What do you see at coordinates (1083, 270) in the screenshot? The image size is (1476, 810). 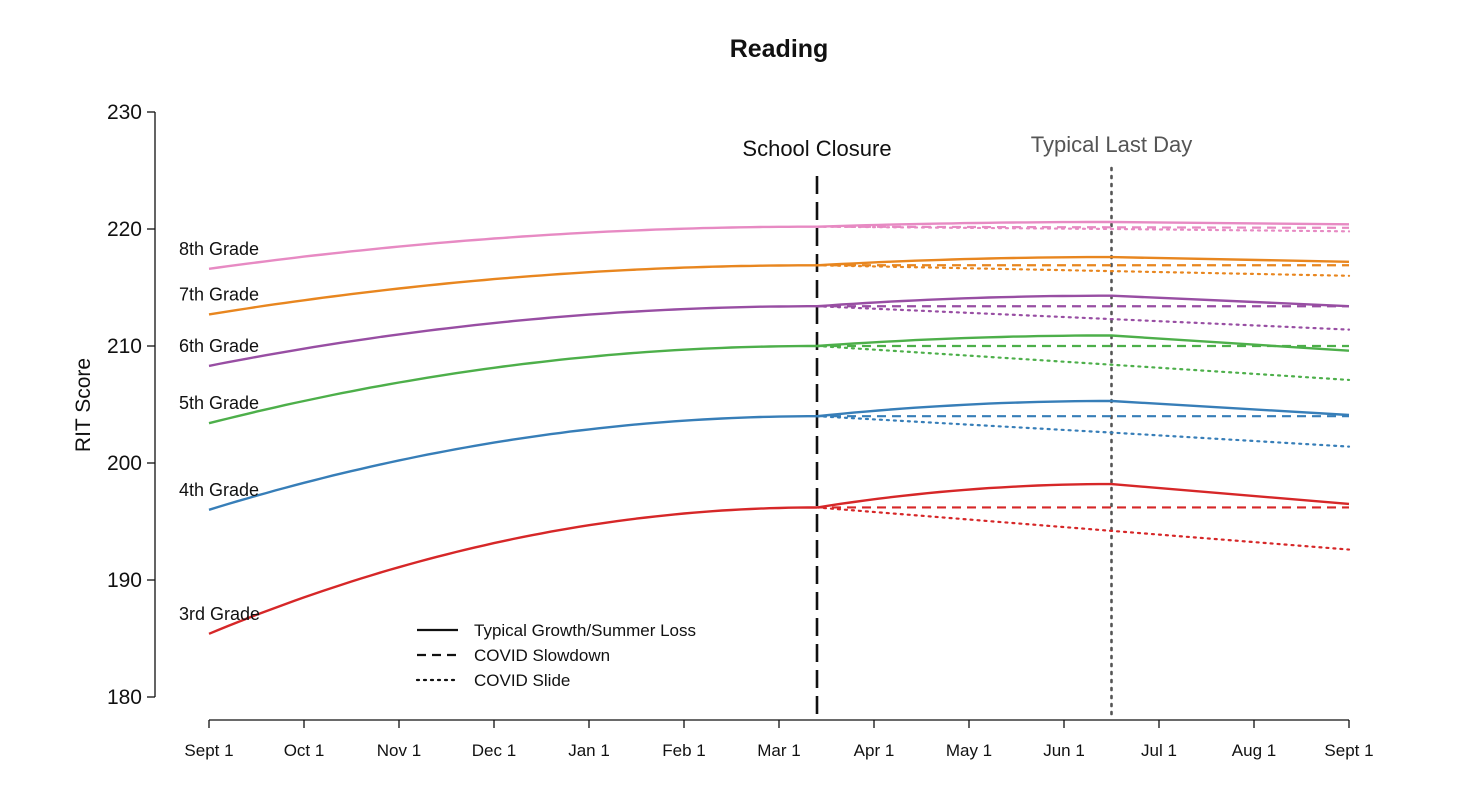 I see `7th-grade-slide-line` at bounding box center [1083, 270].